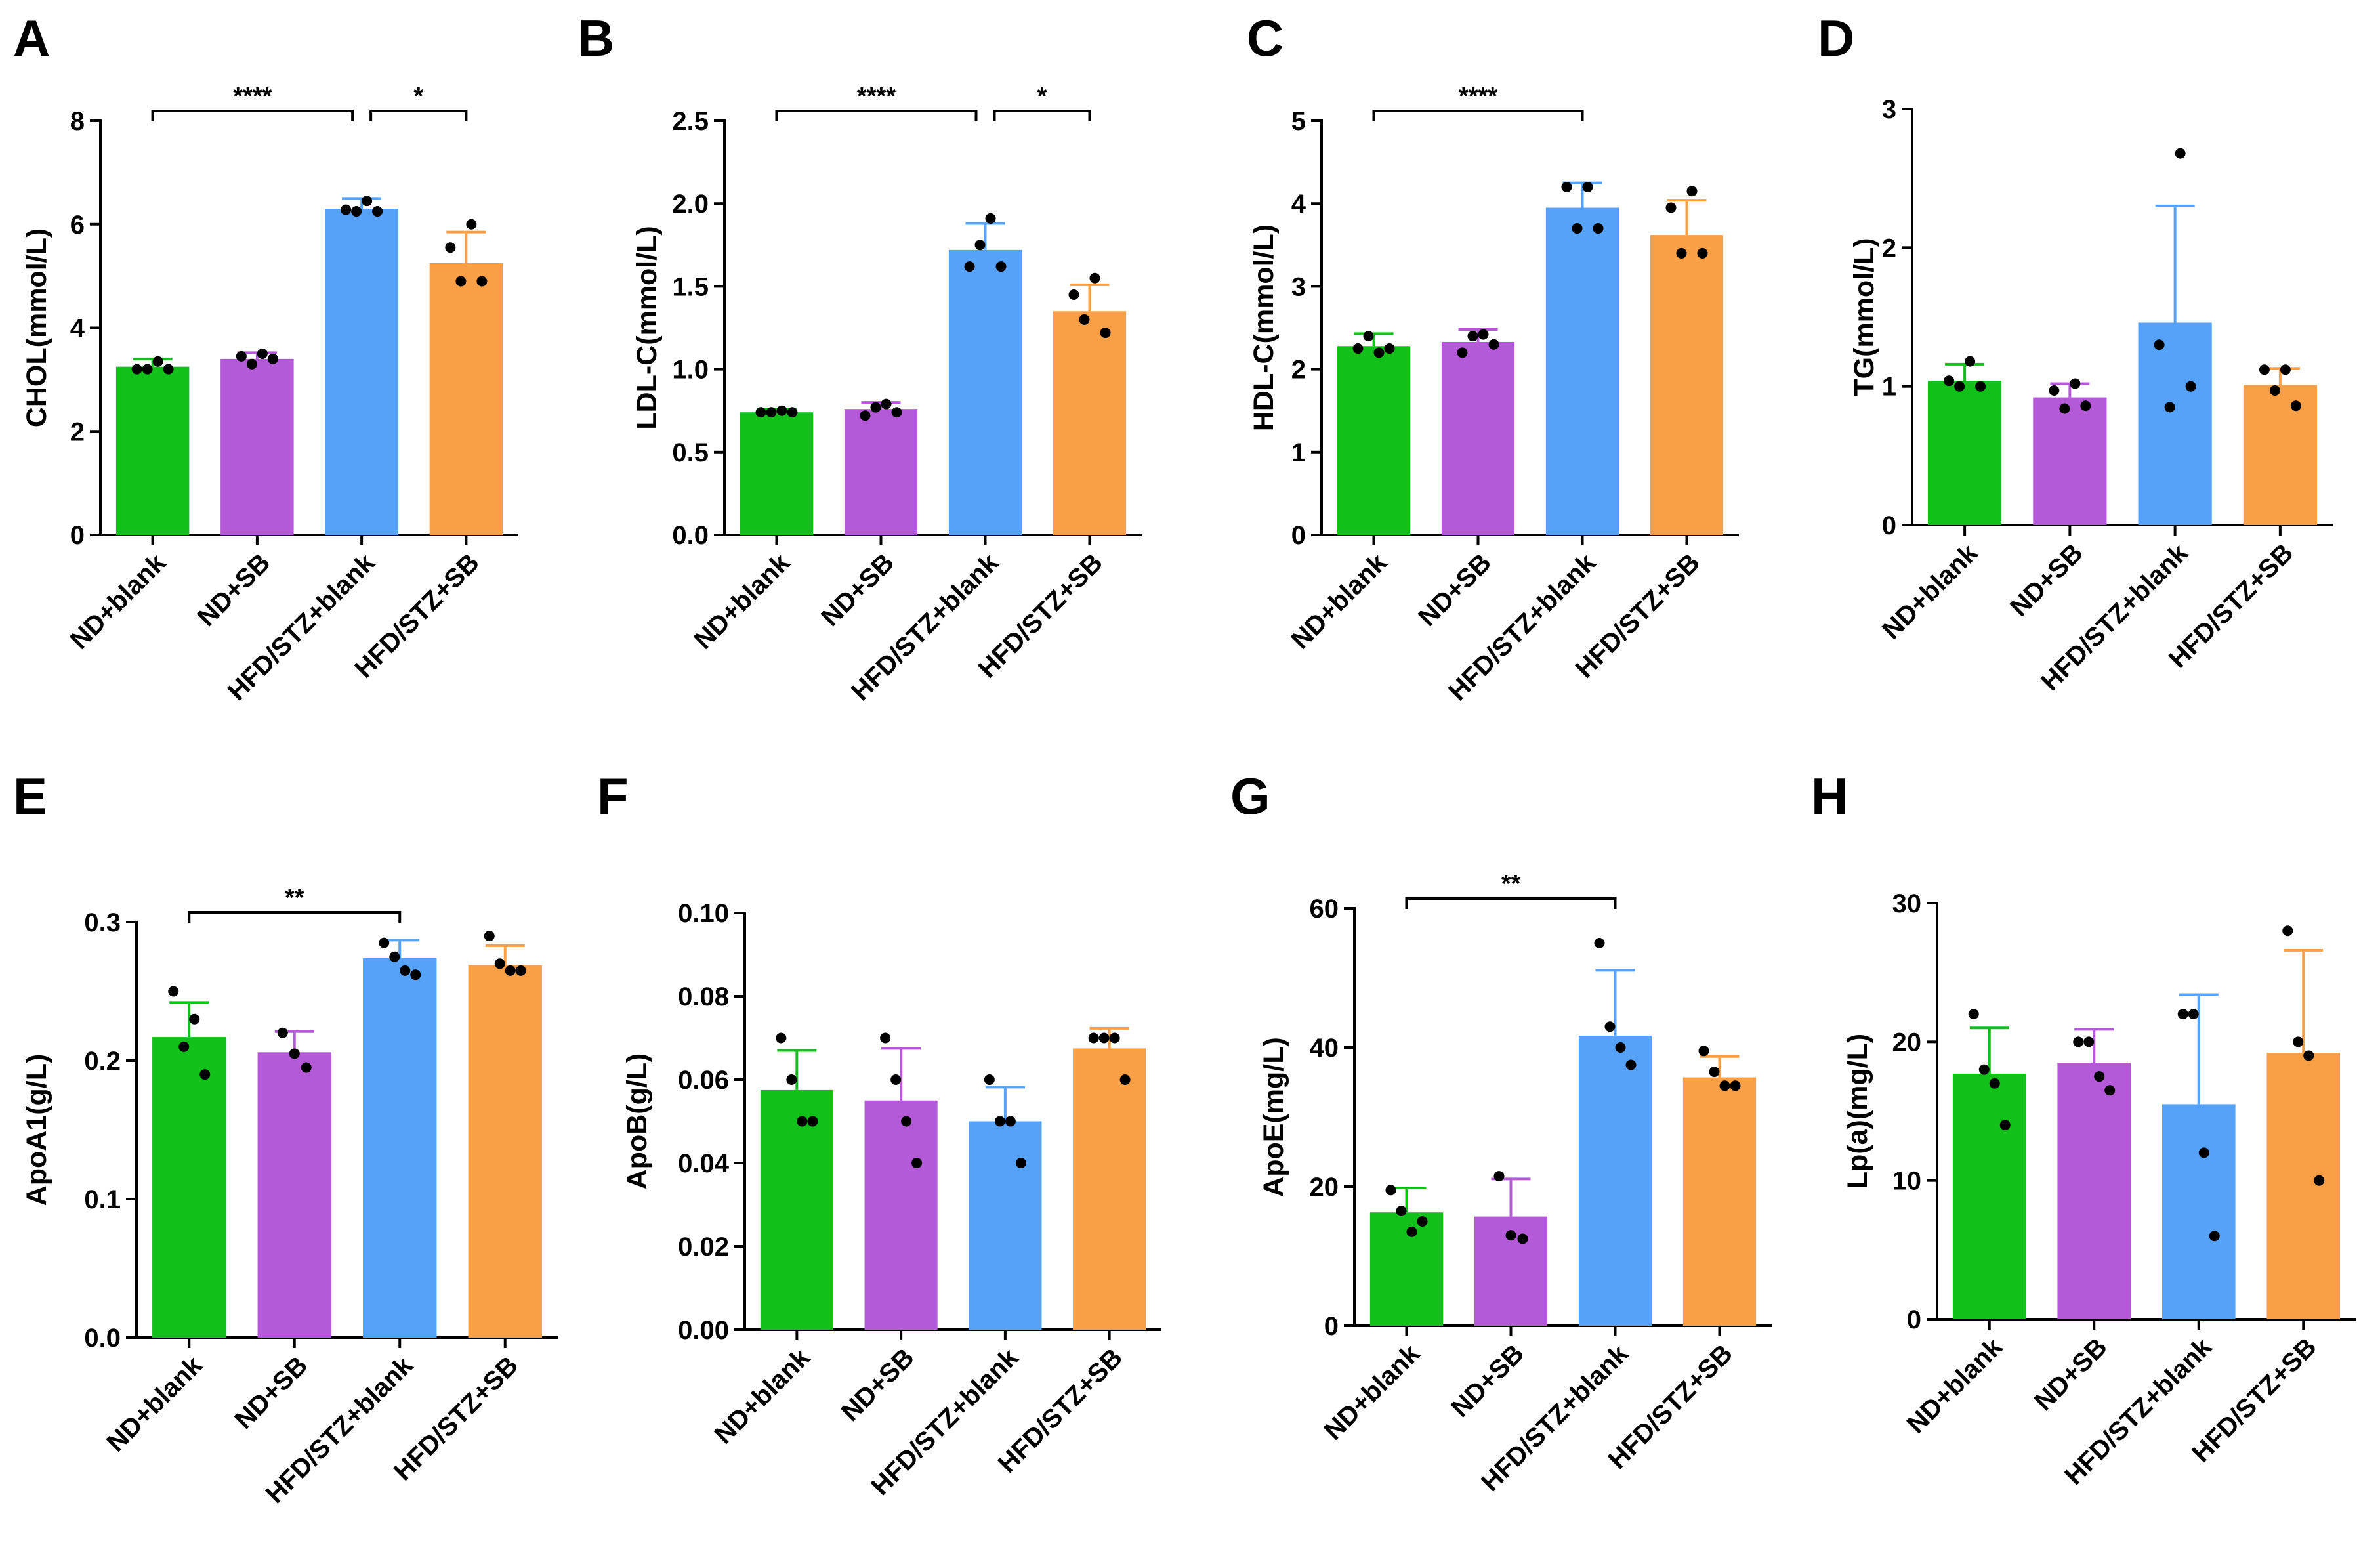 The image size is (2380, 1564). I want to click on y-tick-label: 1, so click(1889, 387).